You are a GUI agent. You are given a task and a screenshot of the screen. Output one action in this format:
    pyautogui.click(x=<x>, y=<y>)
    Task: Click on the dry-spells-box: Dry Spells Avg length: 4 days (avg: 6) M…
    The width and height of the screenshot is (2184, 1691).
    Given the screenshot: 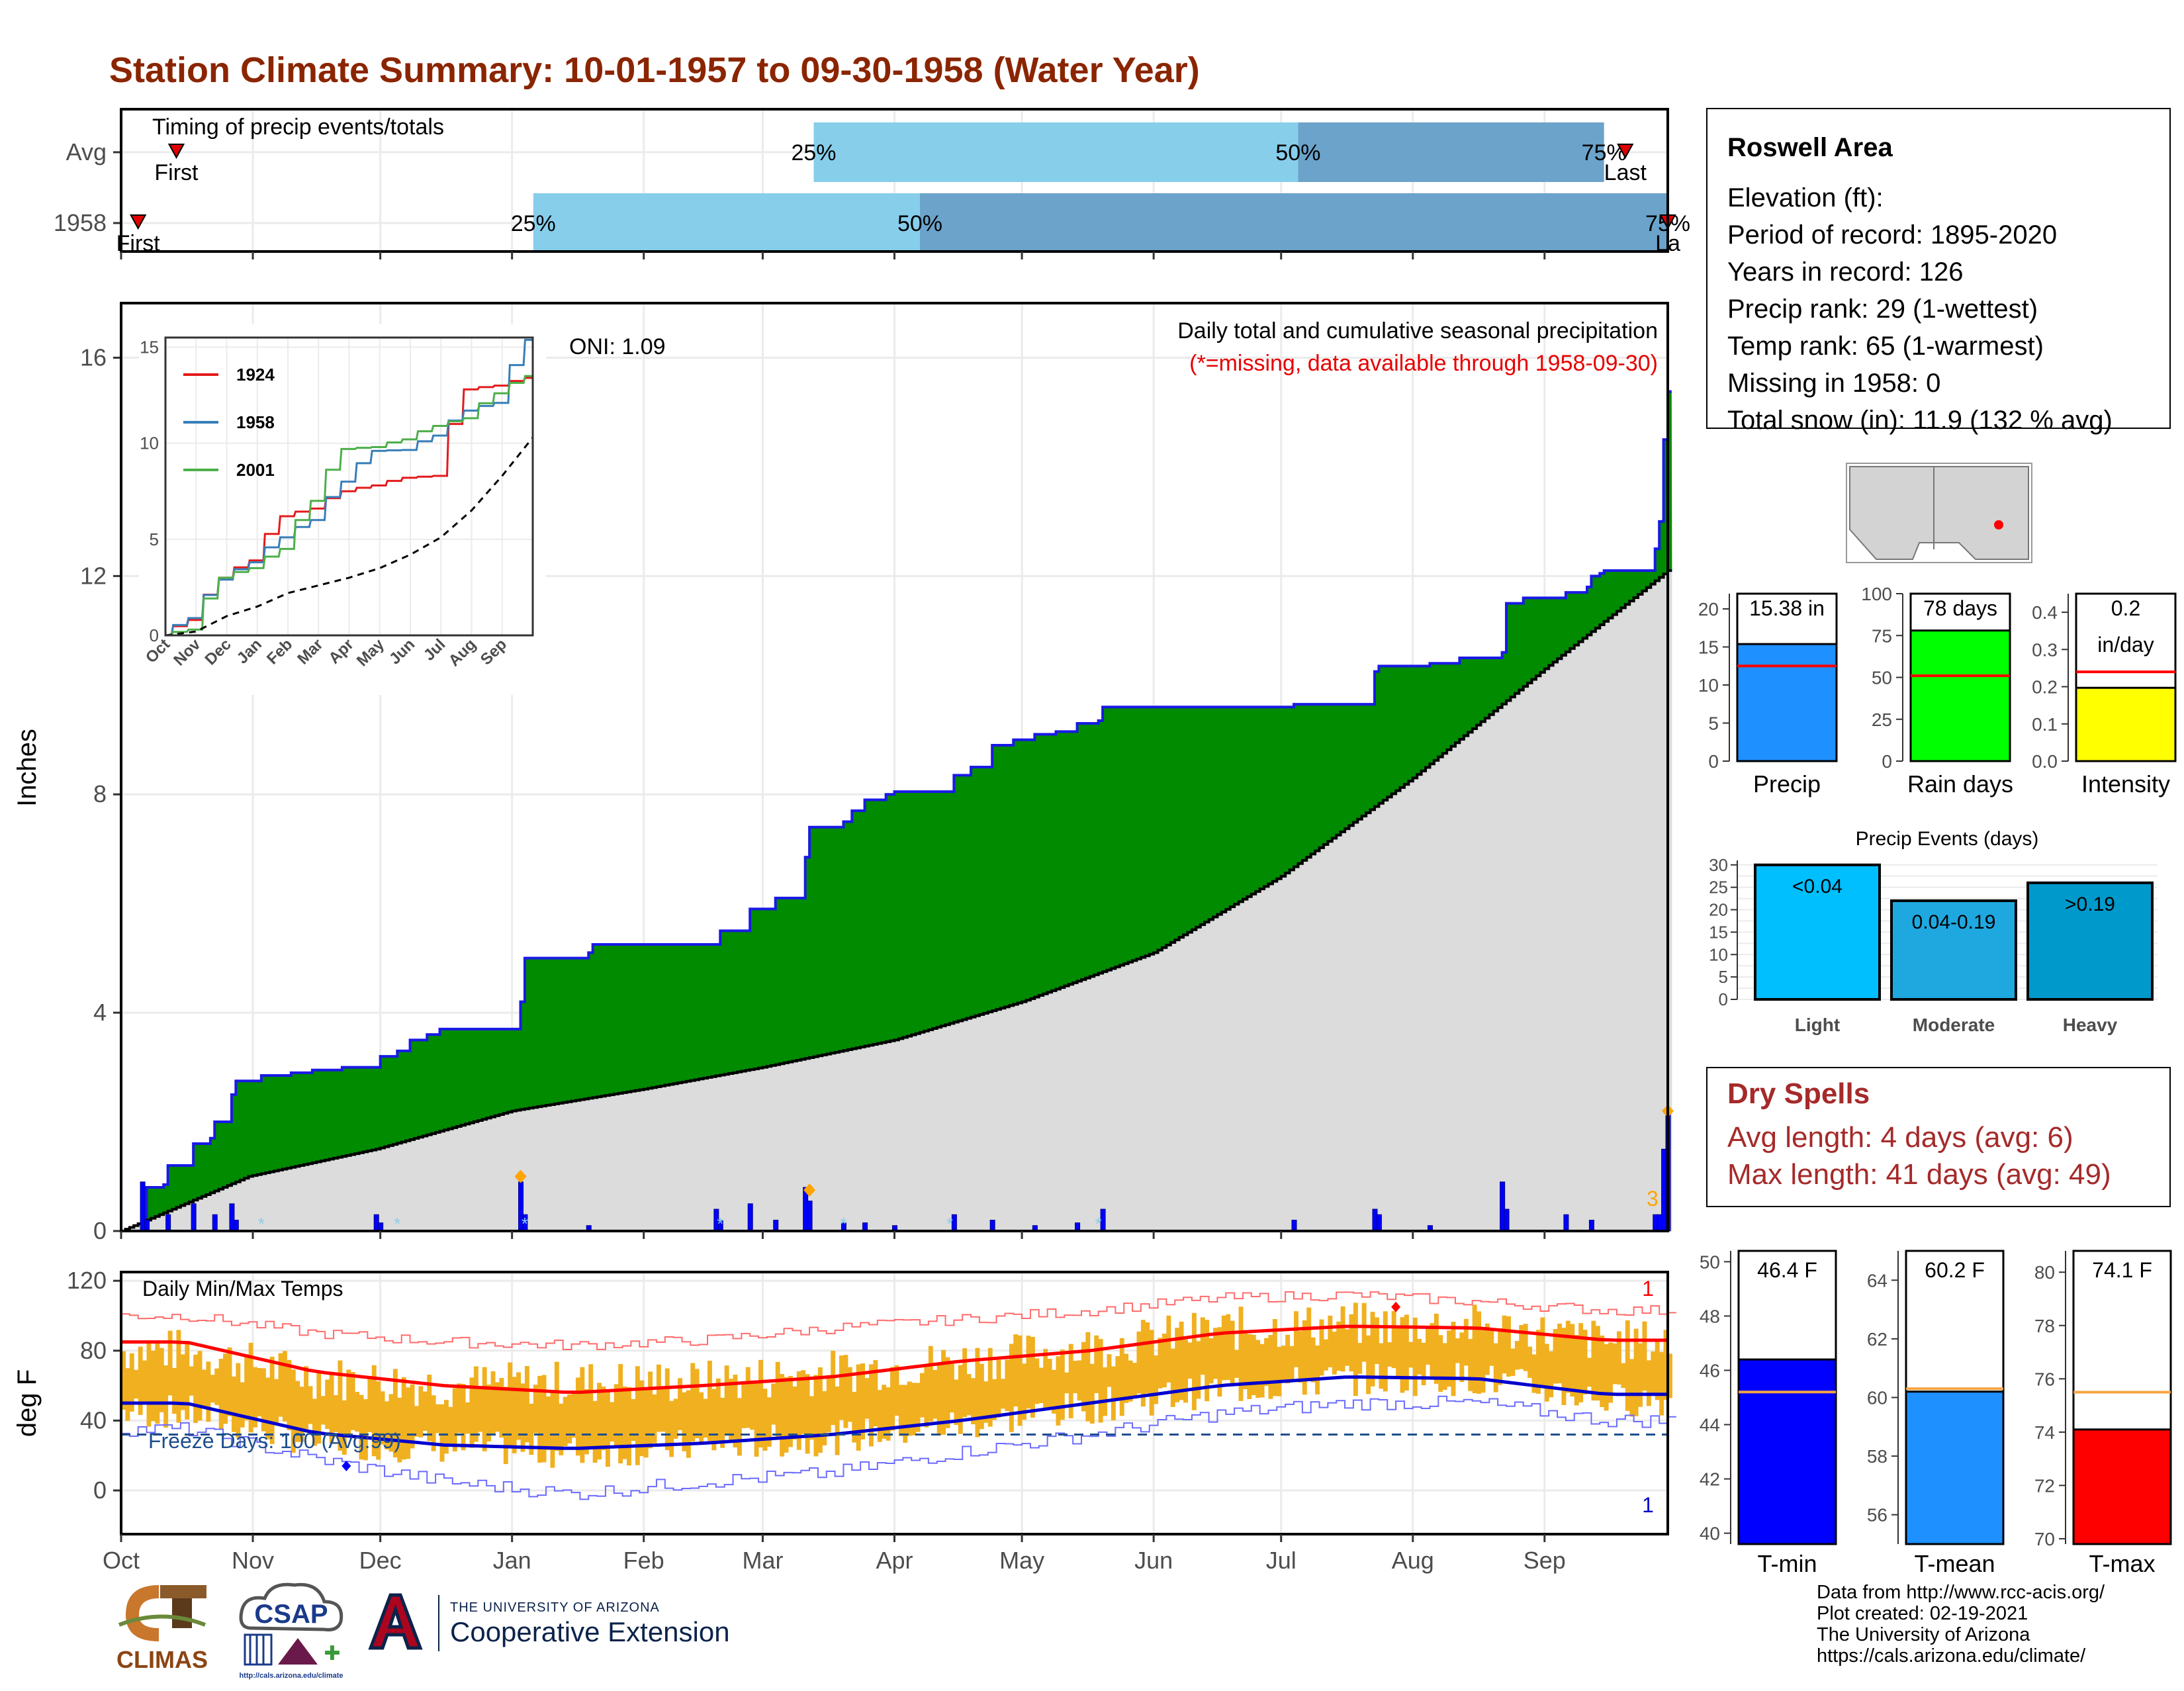 What is the action you would take?
    pyautogui.click(x=1939, y=1137)
    